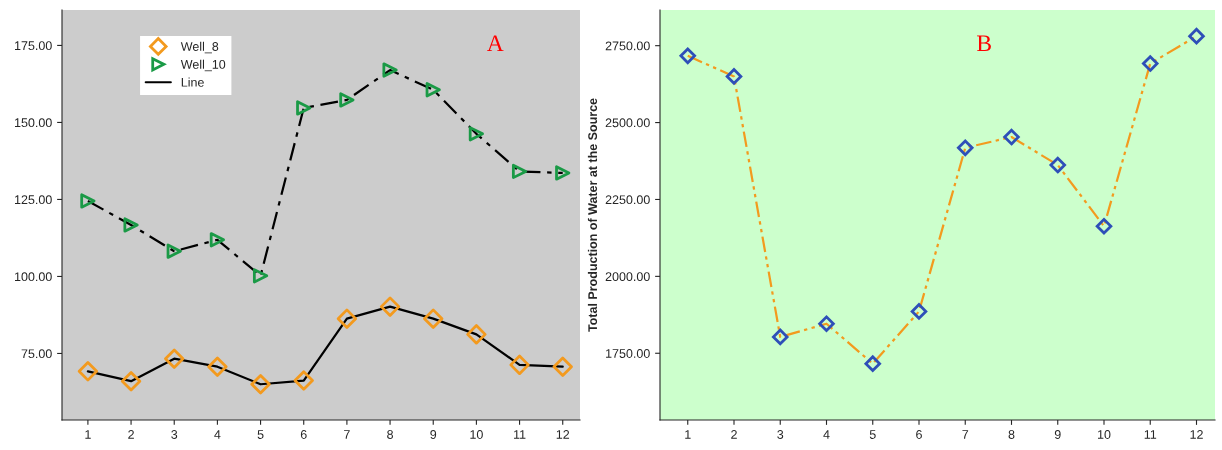 The width and height of the screenshot is (1222, 450). I want to click on y-axis-title: Total Production of Water at the Source, so click(592, 215).